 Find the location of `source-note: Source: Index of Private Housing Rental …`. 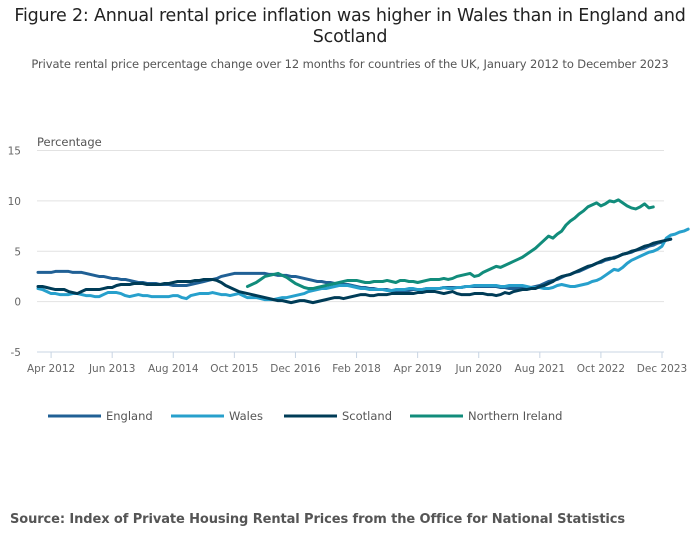

source-note: Source: Index of Private Housing Rental … is located at coordinates (318, 519).